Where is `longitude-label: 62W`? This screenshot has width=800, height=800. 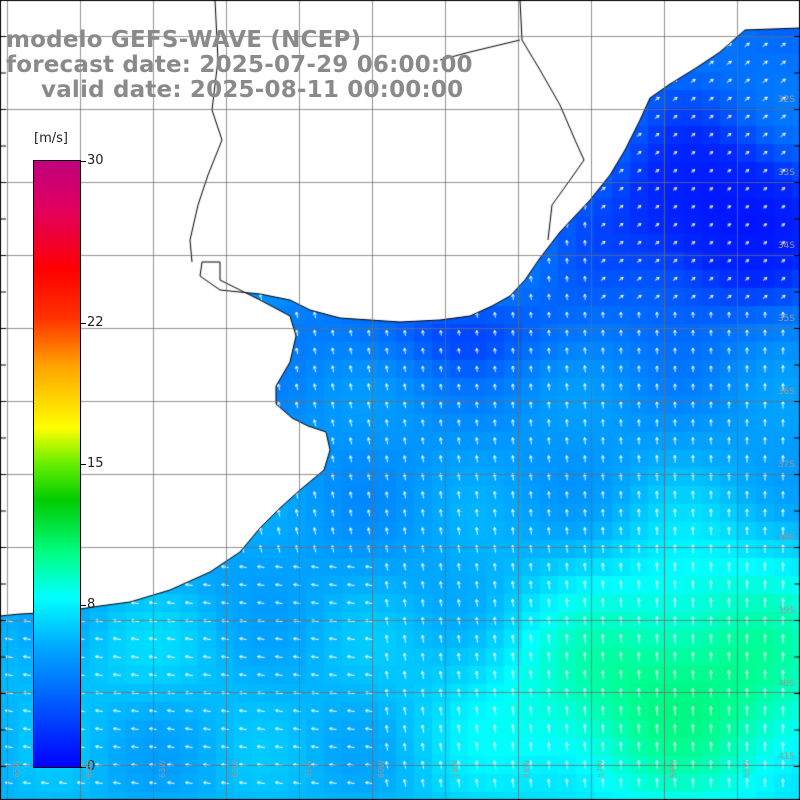
longitude-label: 62W is located at coordinates (235, 768).